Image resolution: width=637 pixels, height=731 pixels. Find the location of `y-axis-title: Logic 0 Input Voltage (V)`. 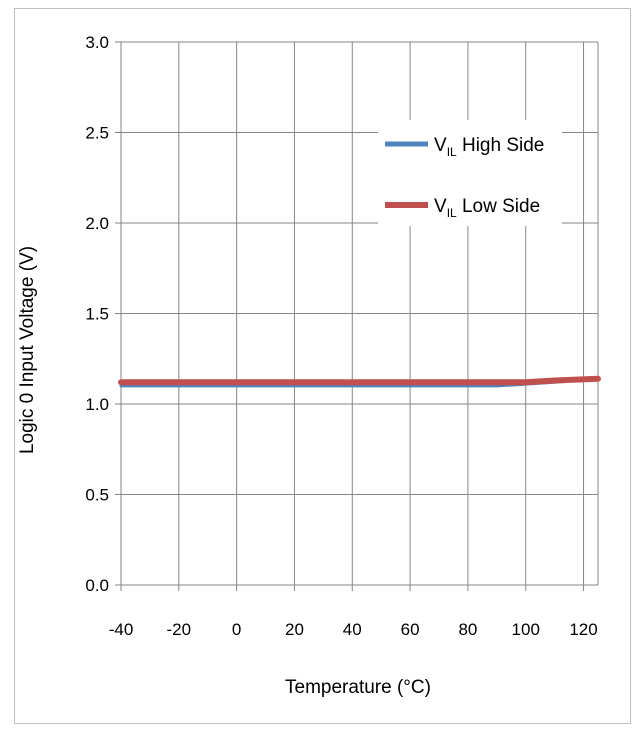

y-axis-title: Logic 0 Input Voltage (V) is located at coordinates (27, 350).